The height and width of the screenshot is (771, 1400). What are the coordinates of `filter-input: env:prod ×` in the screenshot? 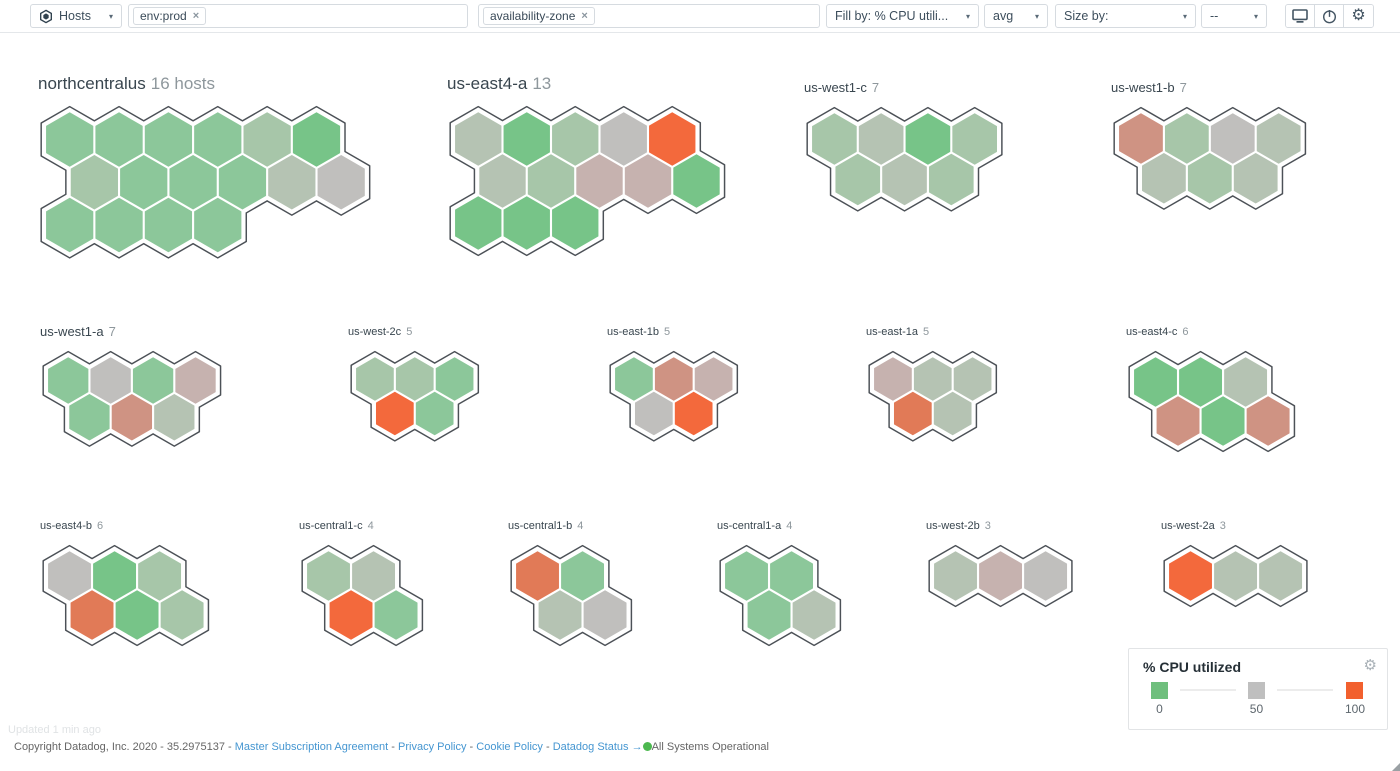 It's located at (298, 16).